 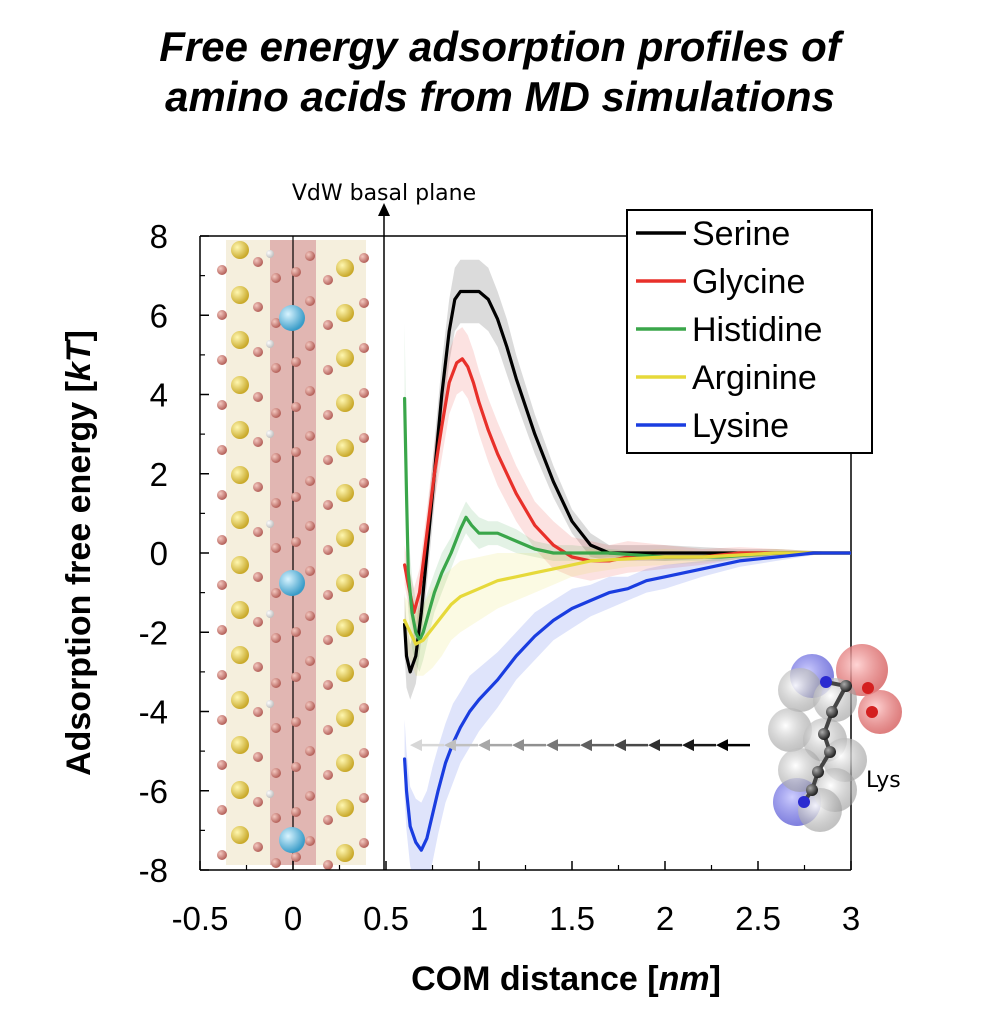 What do you see at coordinates (153, 791) in the screenshot?
I see `y-tick-label: -6` at bounding box center [153, 791].